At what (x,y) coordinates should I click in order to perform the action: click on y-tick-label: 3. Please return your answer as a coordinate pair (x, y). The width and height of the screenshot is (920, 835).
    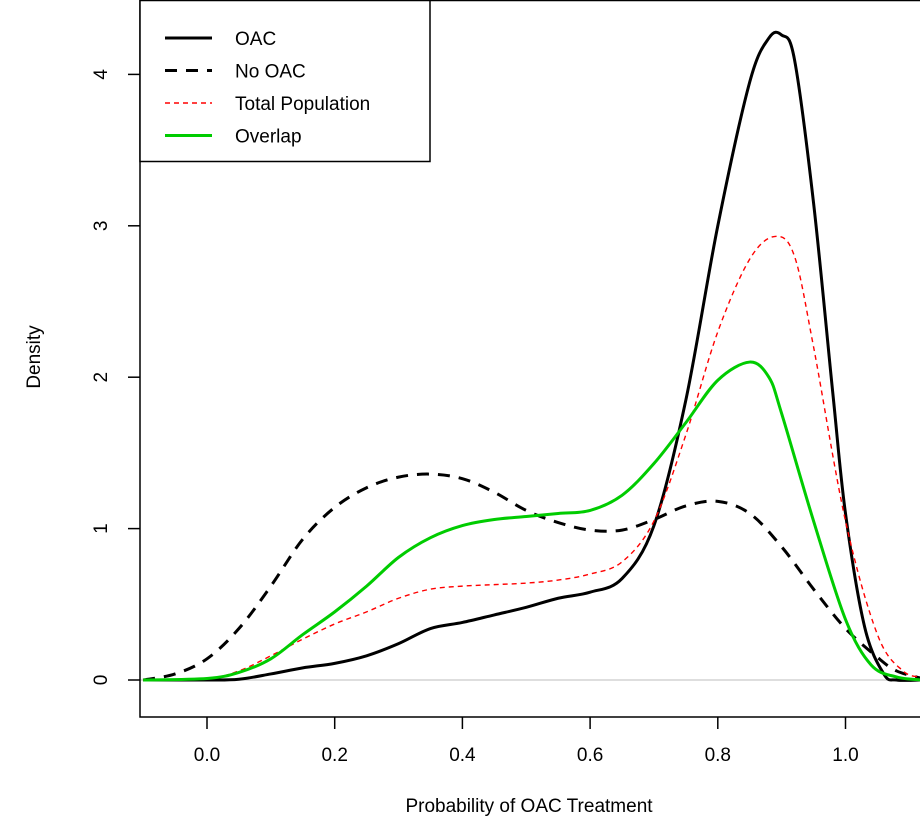
    Looking at the image, I should click on (101, 226).